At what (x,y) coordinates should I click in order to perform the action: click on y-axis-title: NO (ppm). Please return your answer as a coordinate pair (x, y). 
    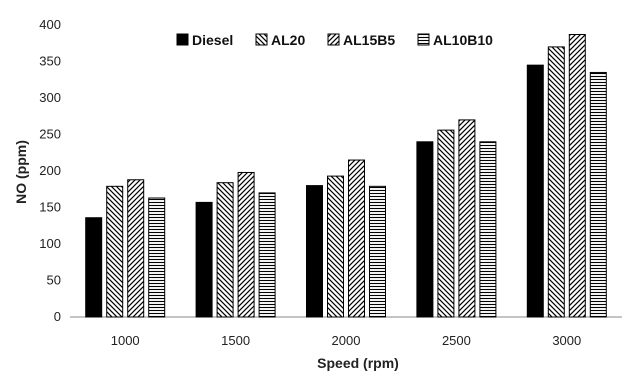
    Looking at the image, I should click on (21, 172).